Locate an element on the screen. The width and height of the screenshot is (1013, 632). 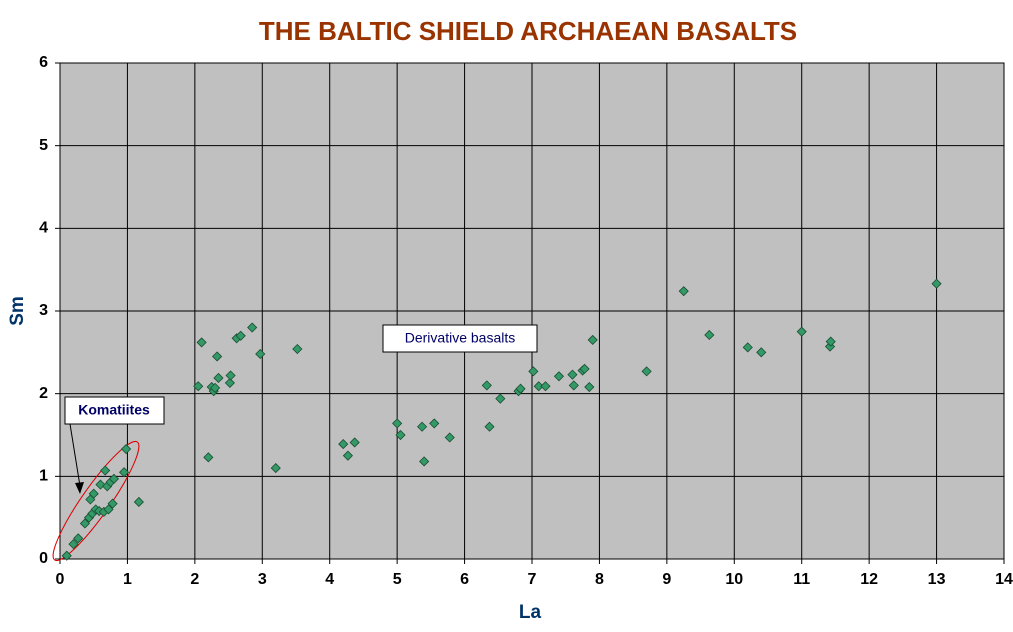
x-tick-label: 14 is located at coordinates (1004, 579).